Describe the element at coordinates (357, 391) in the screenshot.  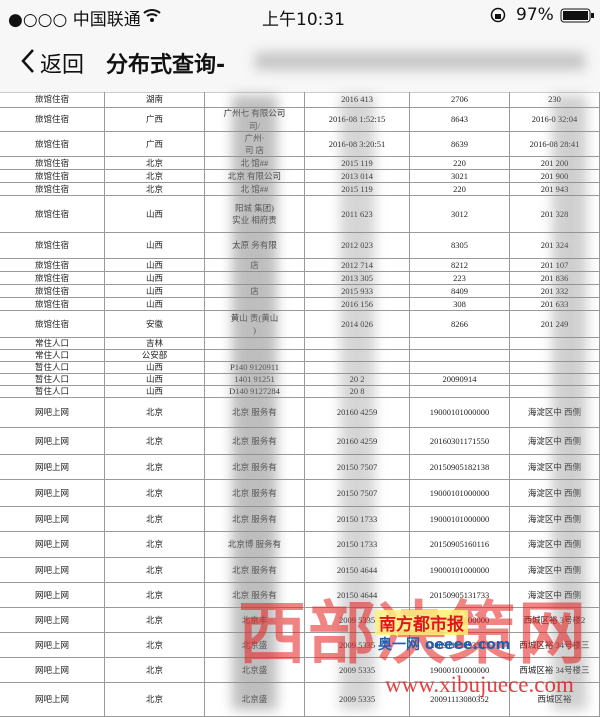
I see `table-cell: 20 8` at that location.